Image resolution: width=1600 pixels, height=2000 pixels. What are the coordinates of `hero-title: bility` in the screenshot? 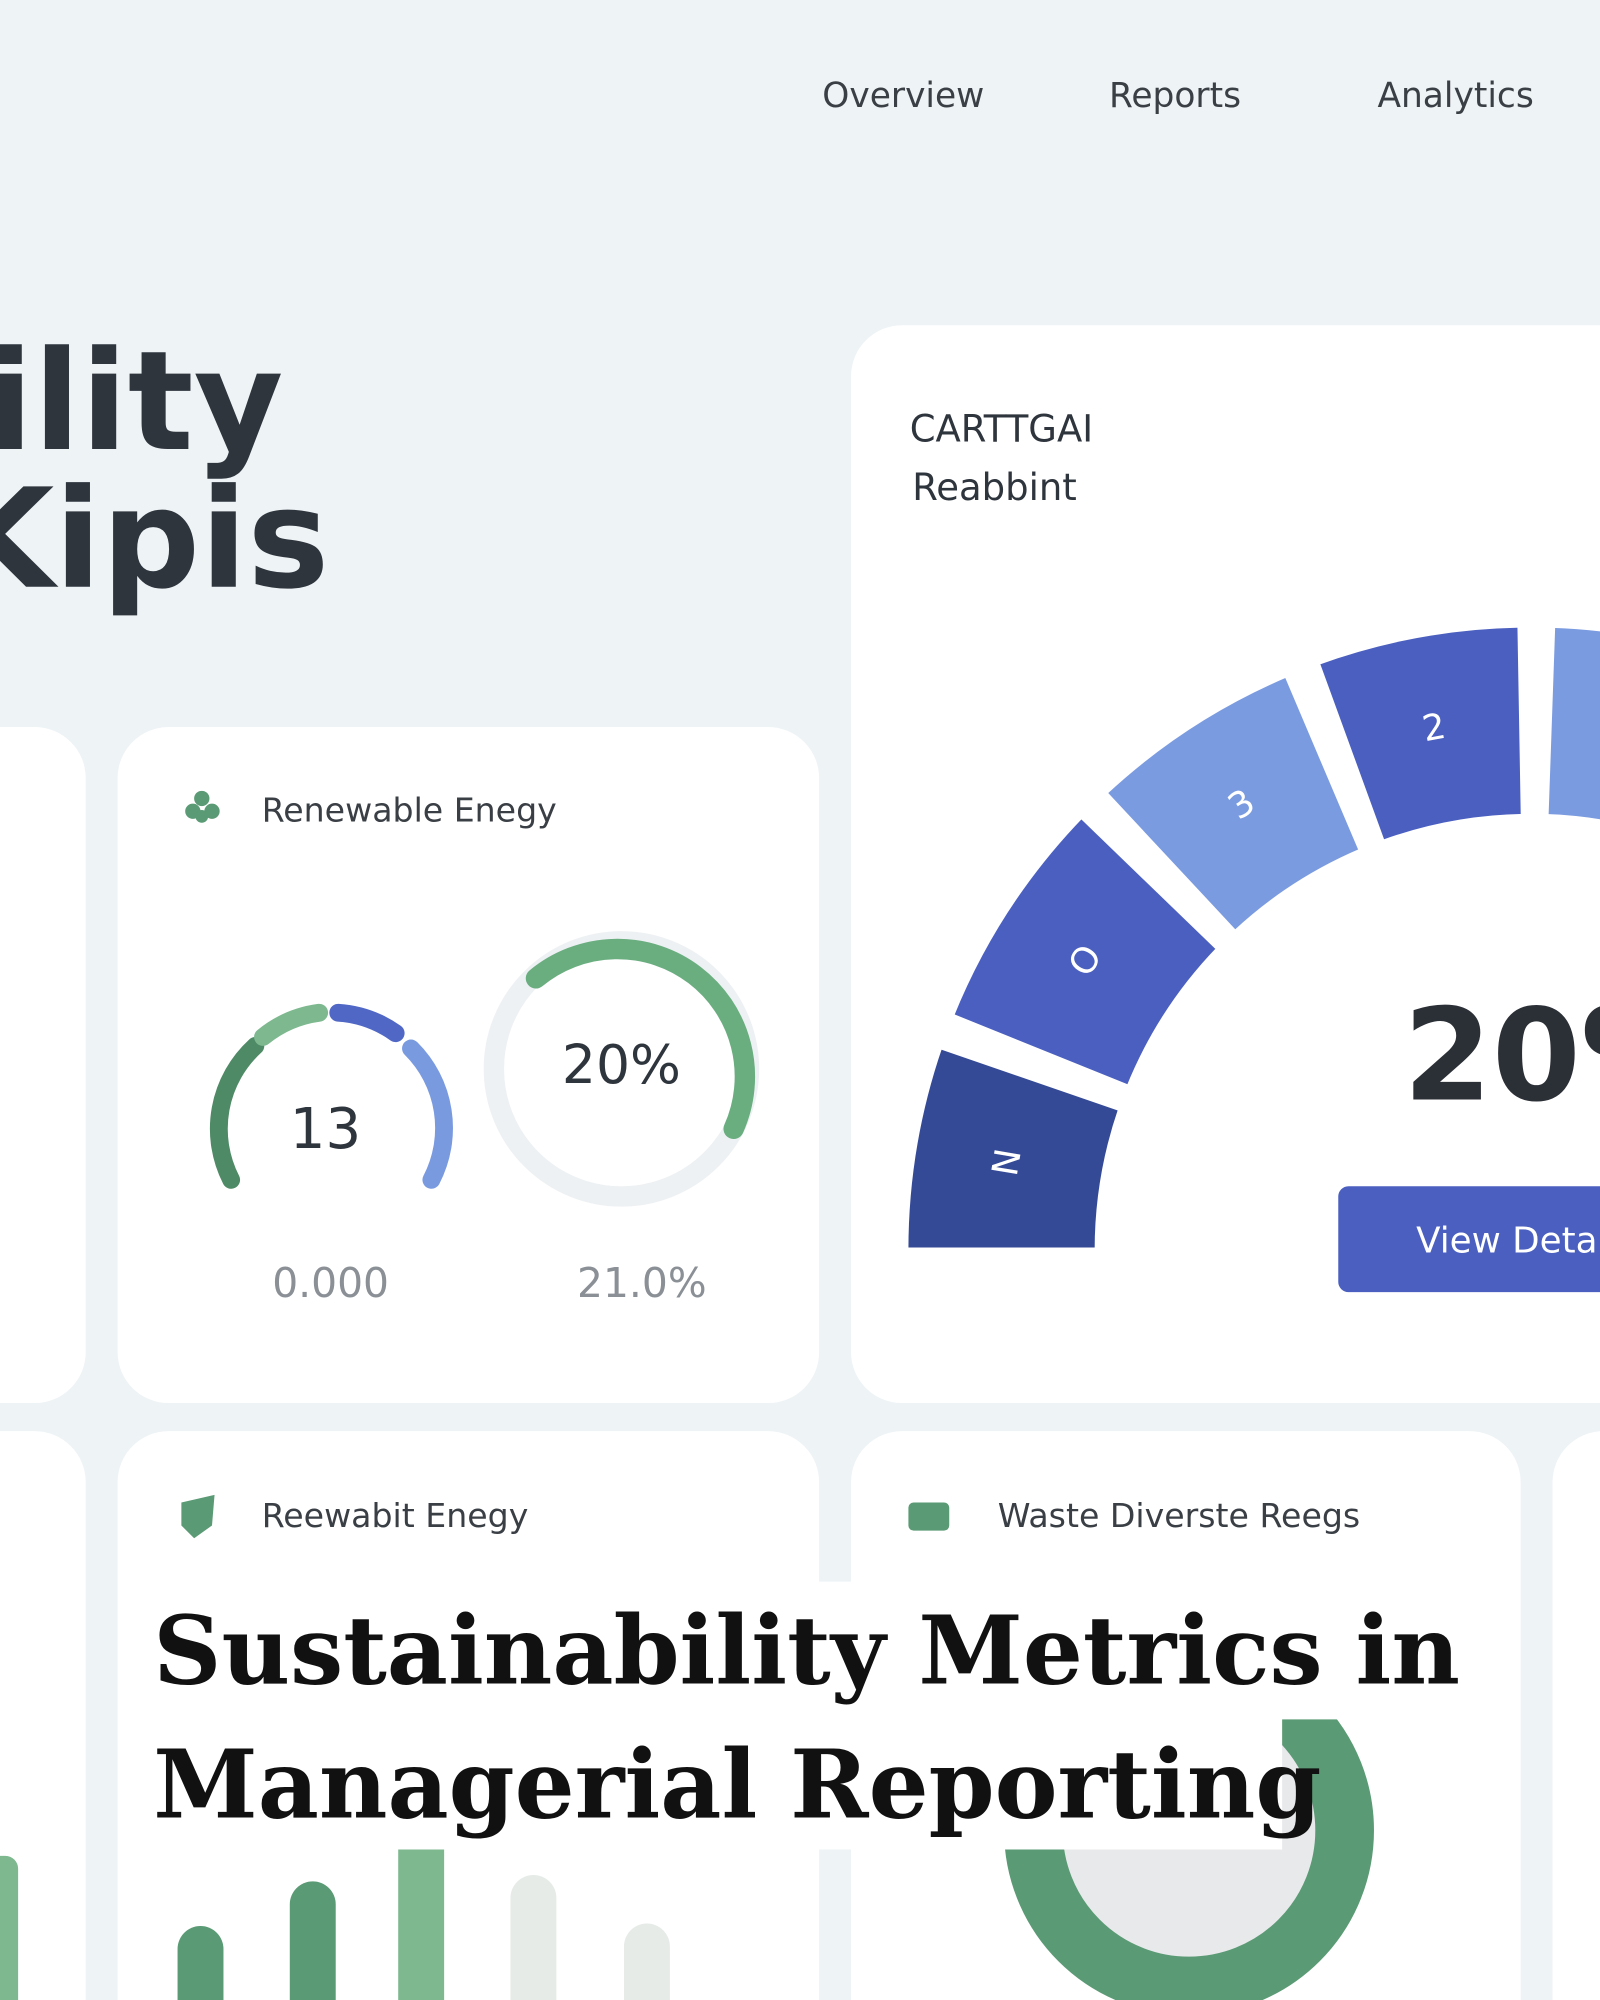 It's located at (141, 402).